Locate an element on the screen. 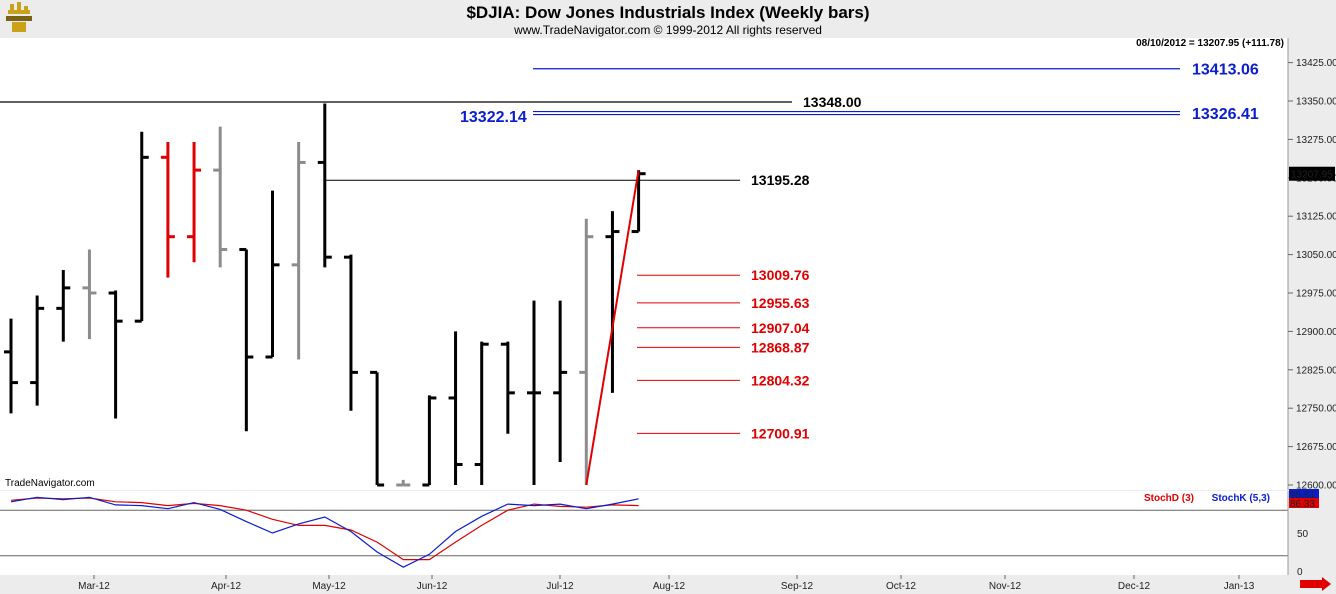 Image resolution: width=1336 pixels, height=594 pixels. time-tick-label: Nov-12 is located at coordinates (1005, 586).